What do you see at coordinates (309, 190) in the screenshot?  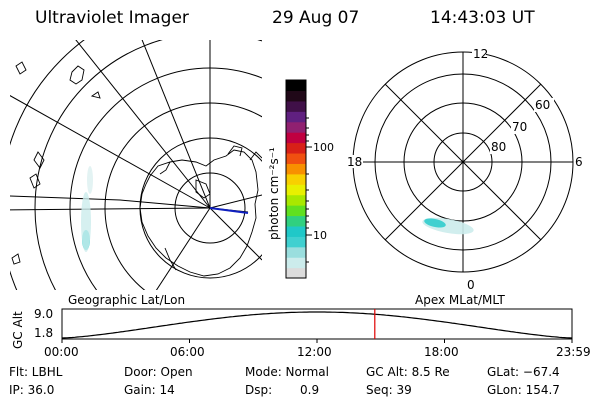 I see `colorbar-ticks` at bounding box center [309, 190].